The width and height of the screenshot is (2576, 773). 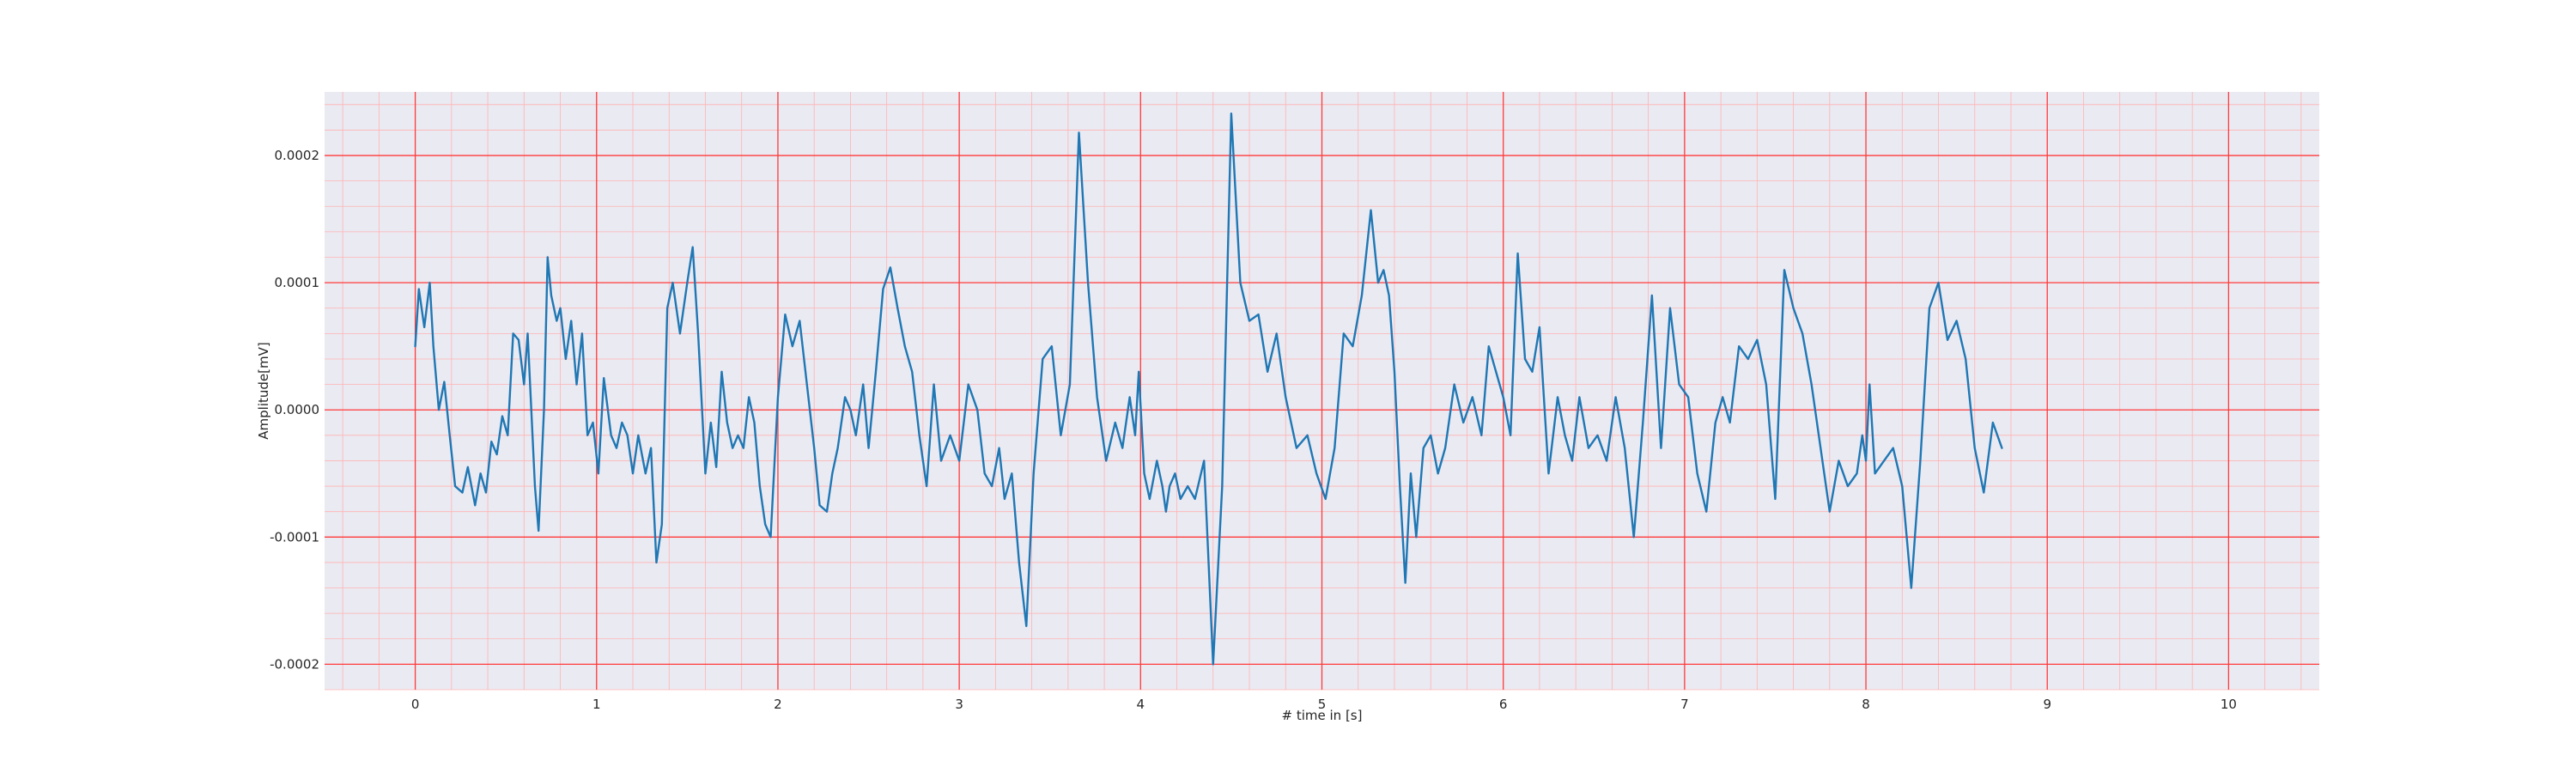 I want to click on y-tick-label: 0.0002, so click(x=297, y=155).